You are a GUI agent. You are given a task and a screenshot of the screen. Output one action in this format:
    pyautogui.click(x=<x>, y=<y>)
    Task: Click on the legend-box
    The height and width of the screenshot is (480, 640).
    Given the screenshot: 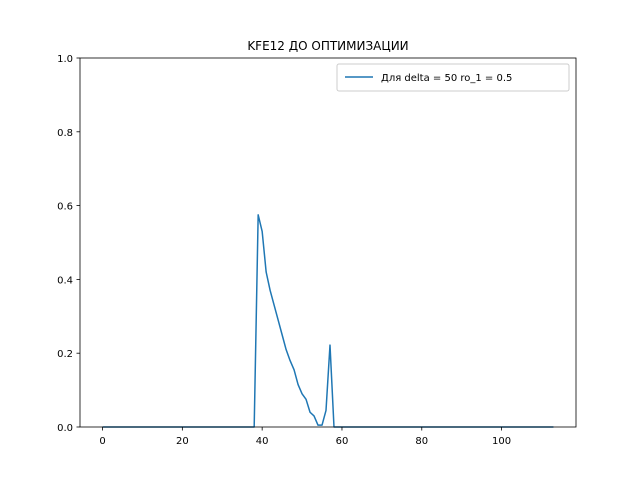 What is the action you would take?
    pyautogui.click(x=453, y=77)
    